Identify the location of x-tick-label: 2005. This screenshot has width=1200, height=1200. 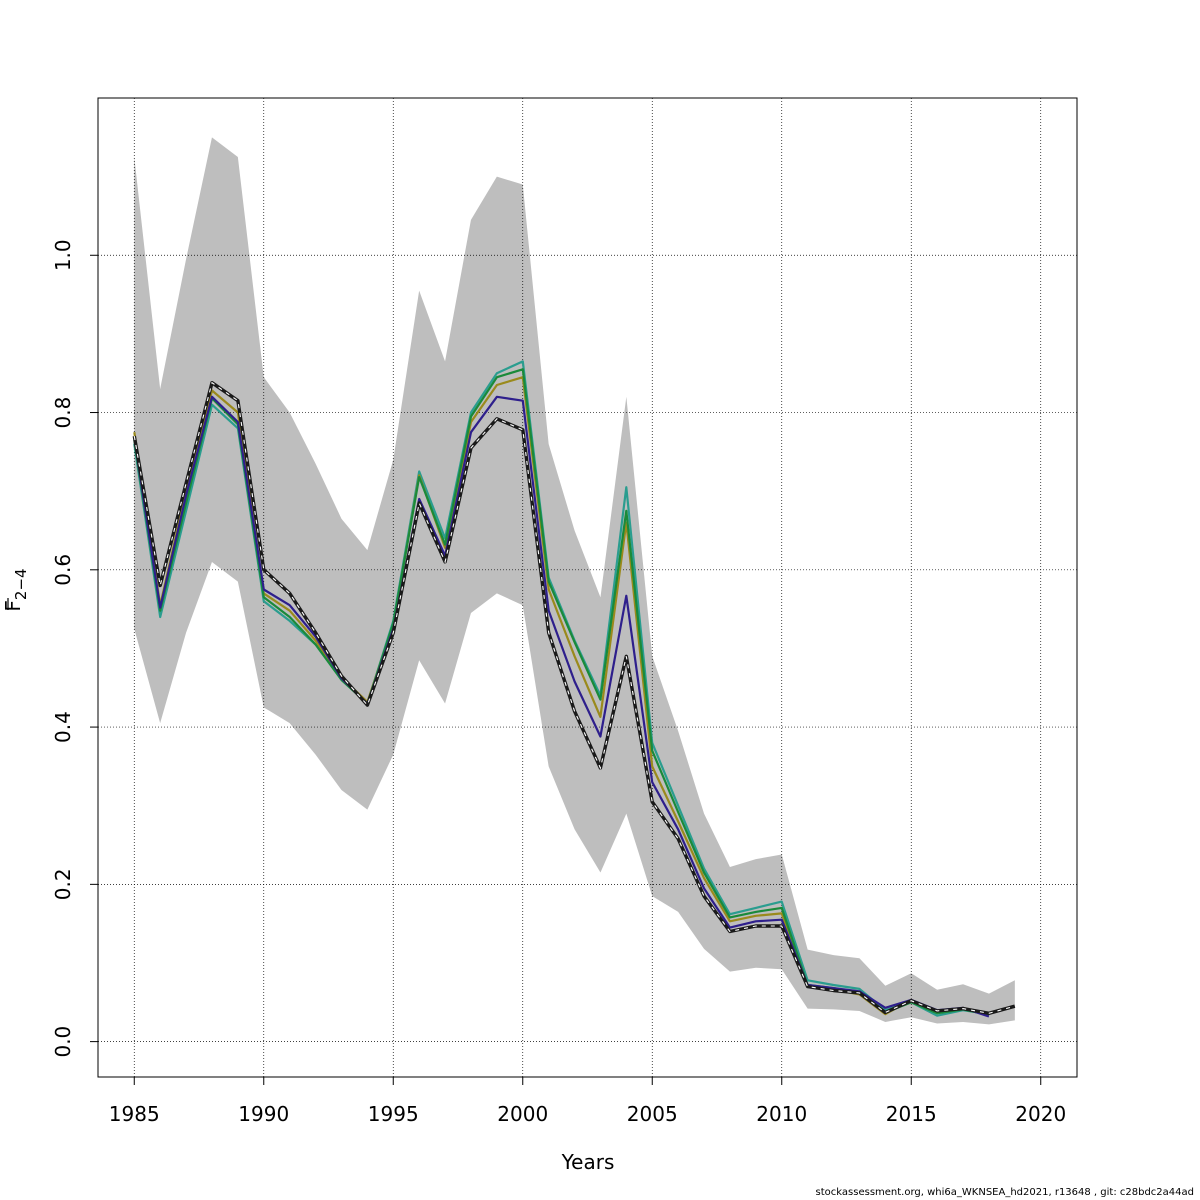
(652, 1114).